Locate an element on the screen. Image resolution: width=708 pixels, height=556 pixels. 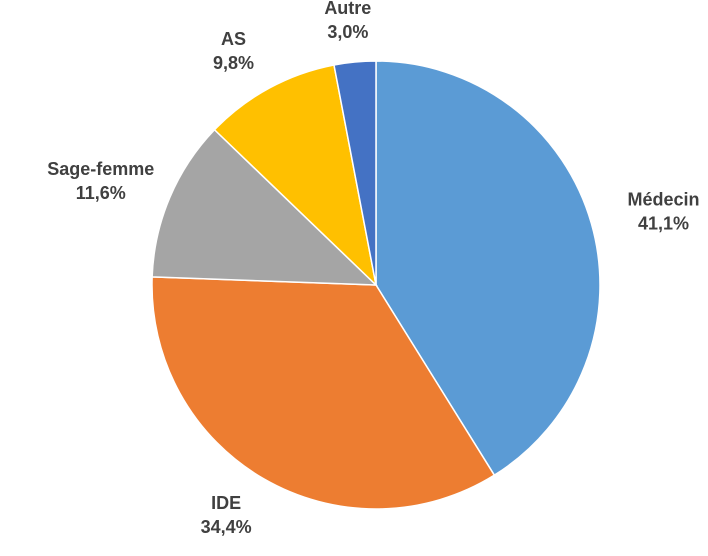
slice-value-label: 9,8% is located at coordinates (233, 63).